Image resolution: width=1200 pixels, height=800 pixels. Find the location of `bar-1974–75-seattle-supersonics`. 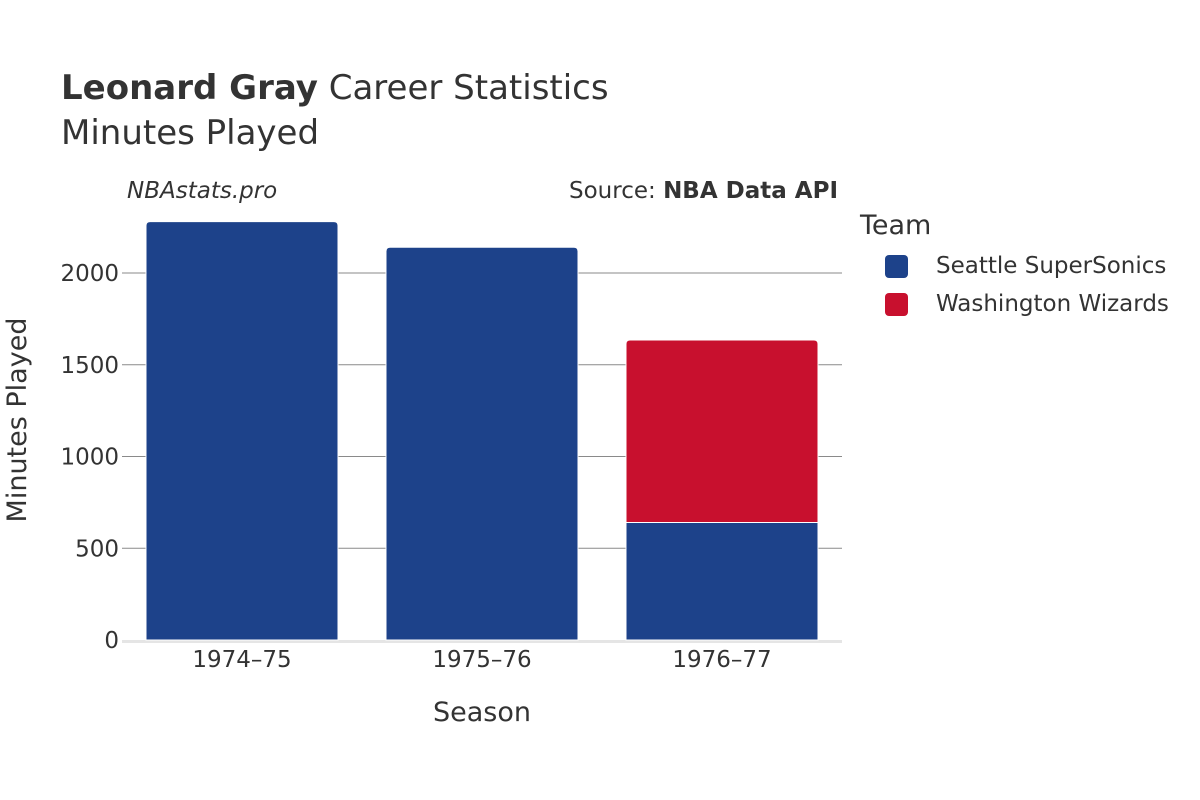

bar-1974–75-seattle-supersonics is located at coordinates (242, 431).